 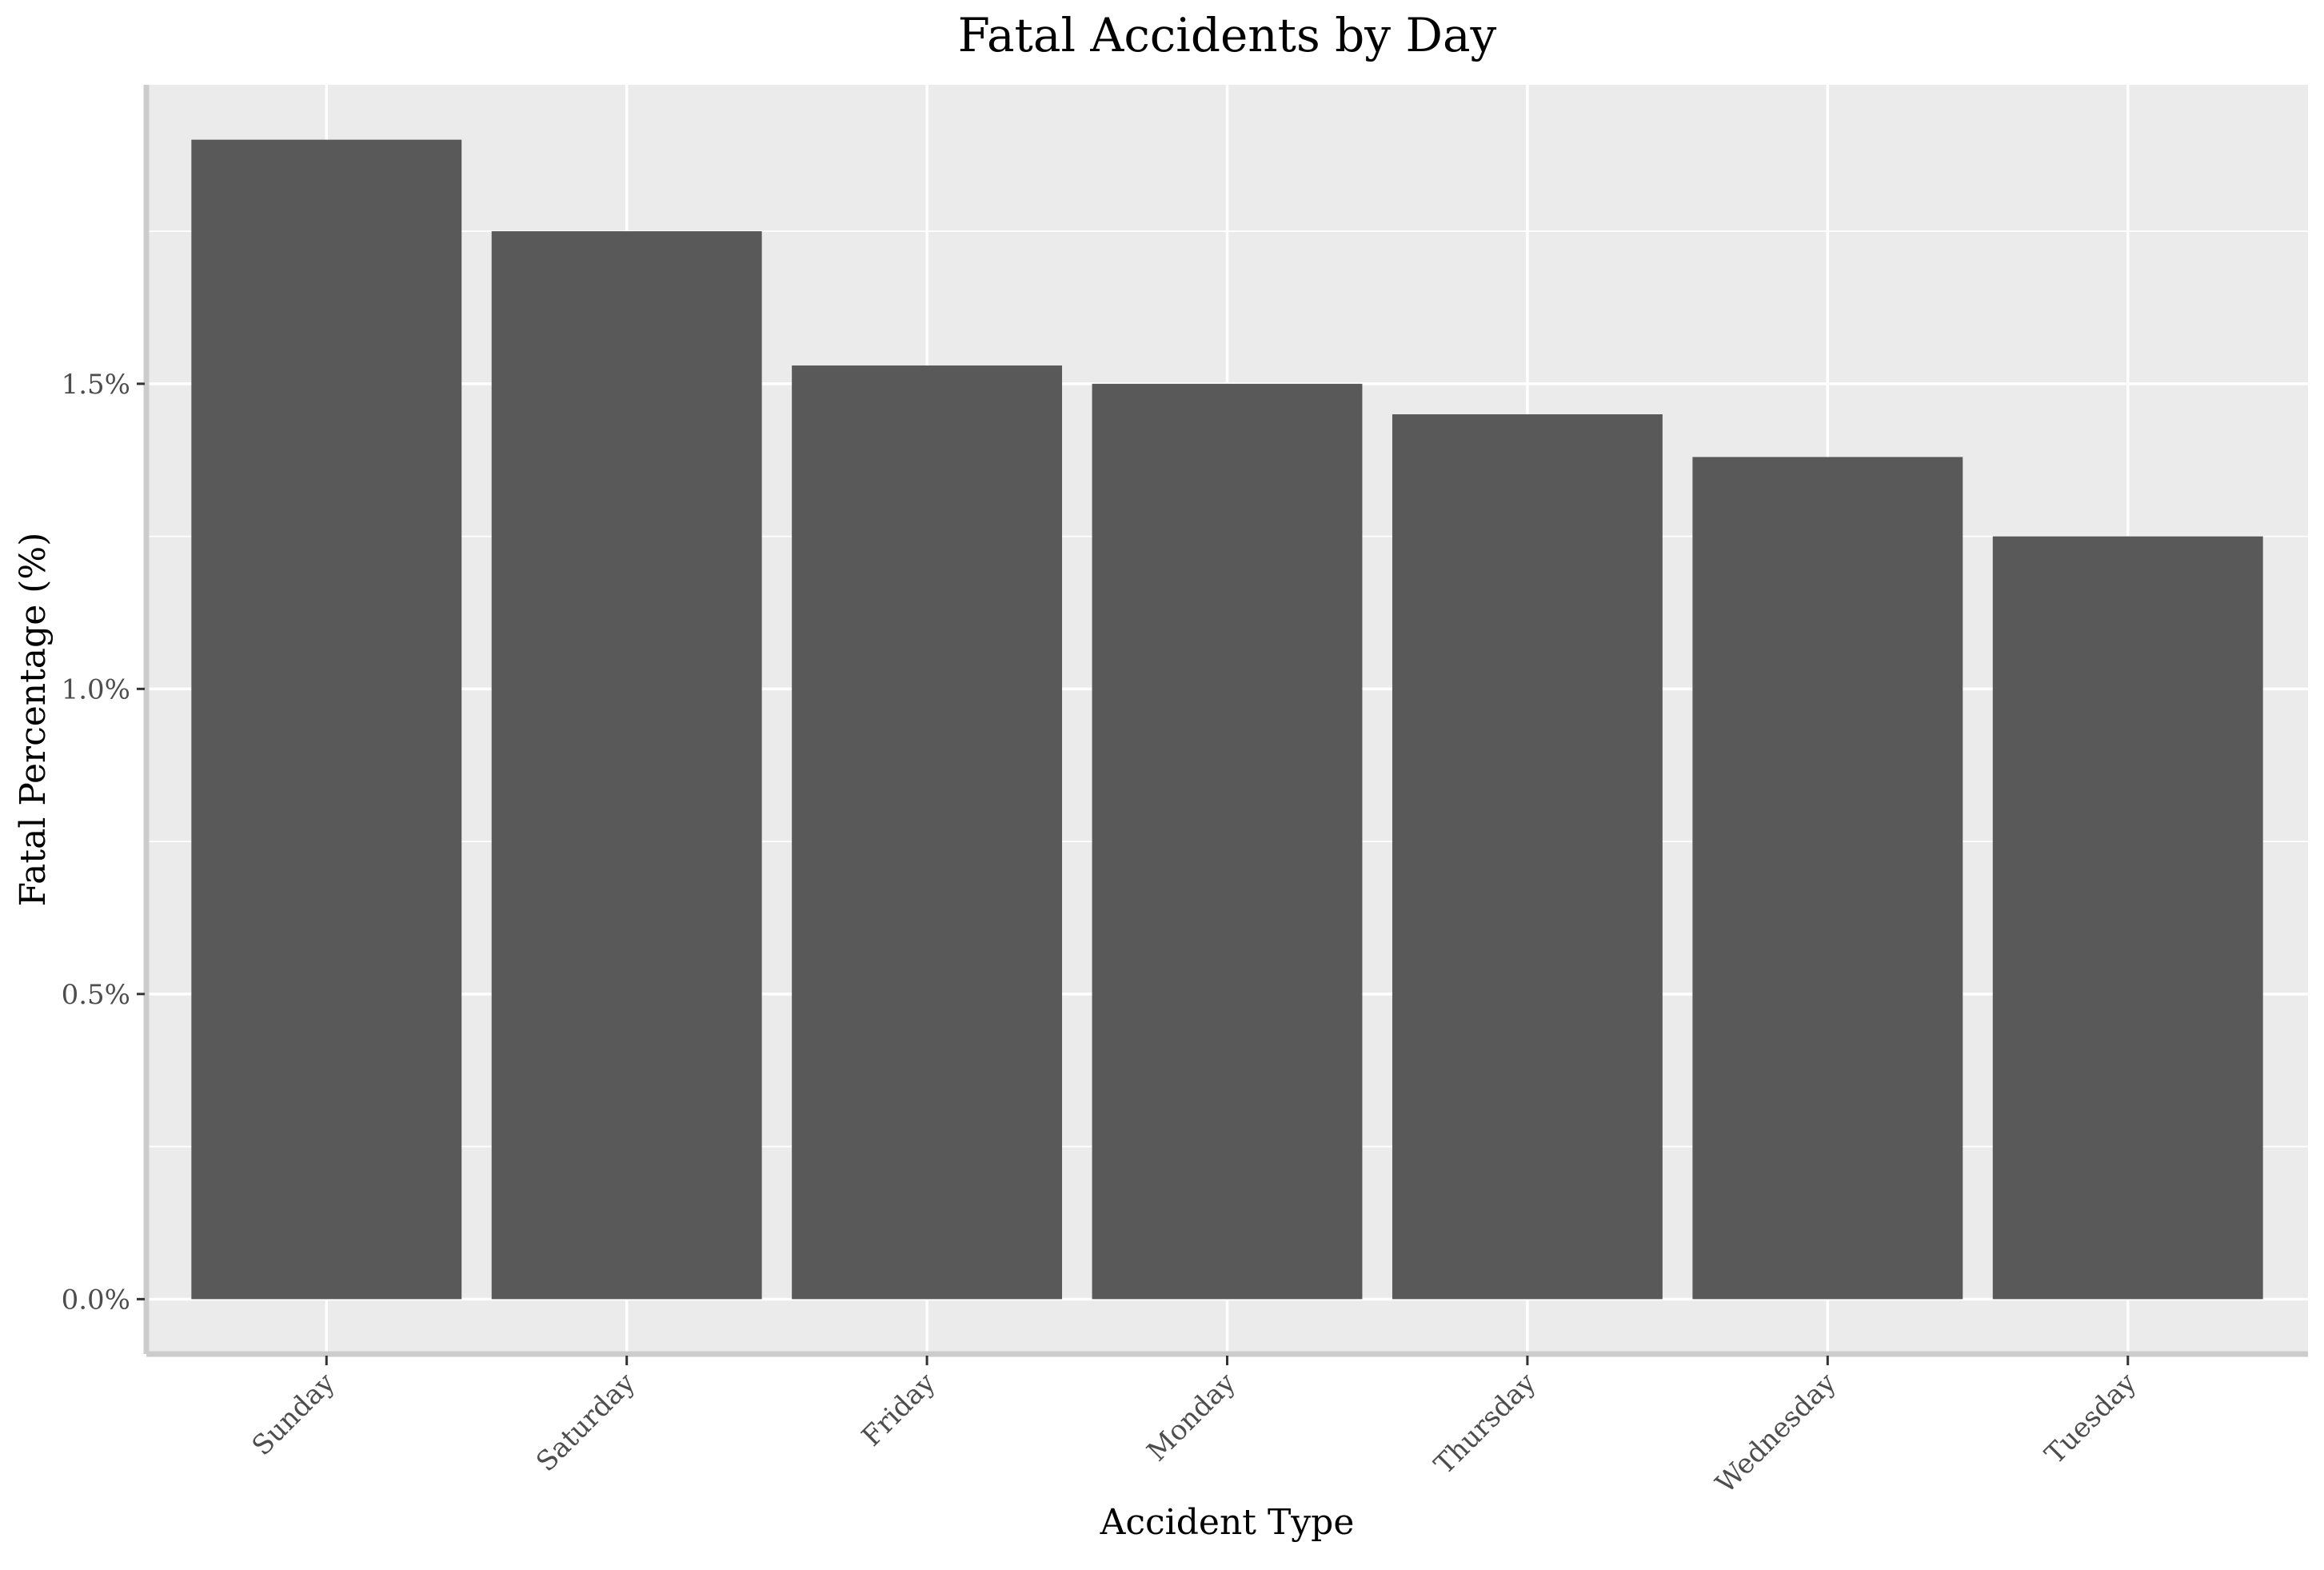 I want to click on x-tick-label: Wednesday, so click(x=1776, y=1433).